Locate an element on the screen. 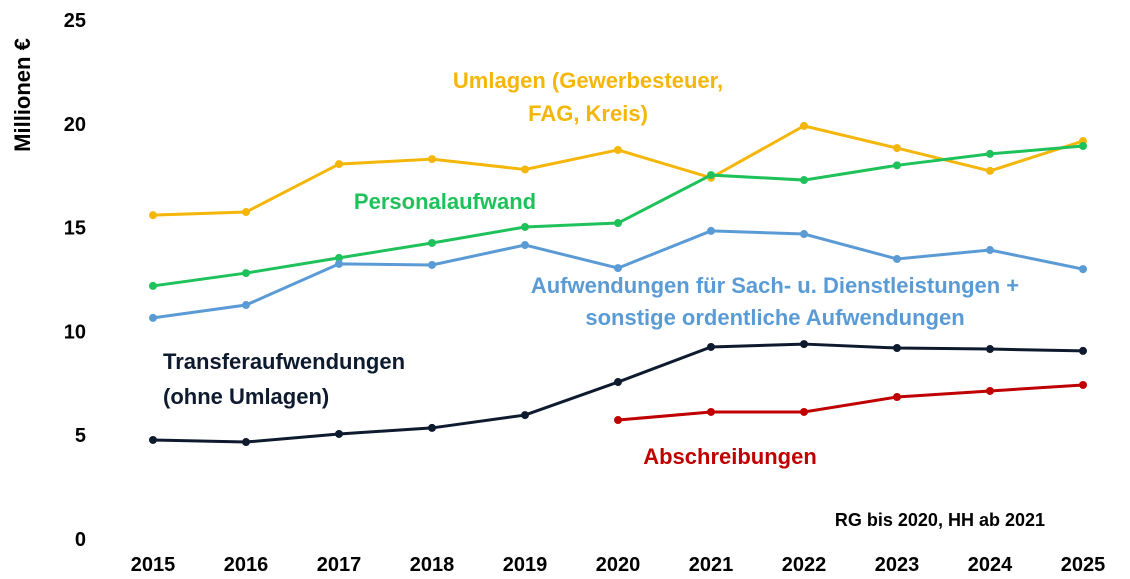 The width and height of the screenshot is (1130, 579). series-label: Personalaufwand is located at coordinates (445, 201).